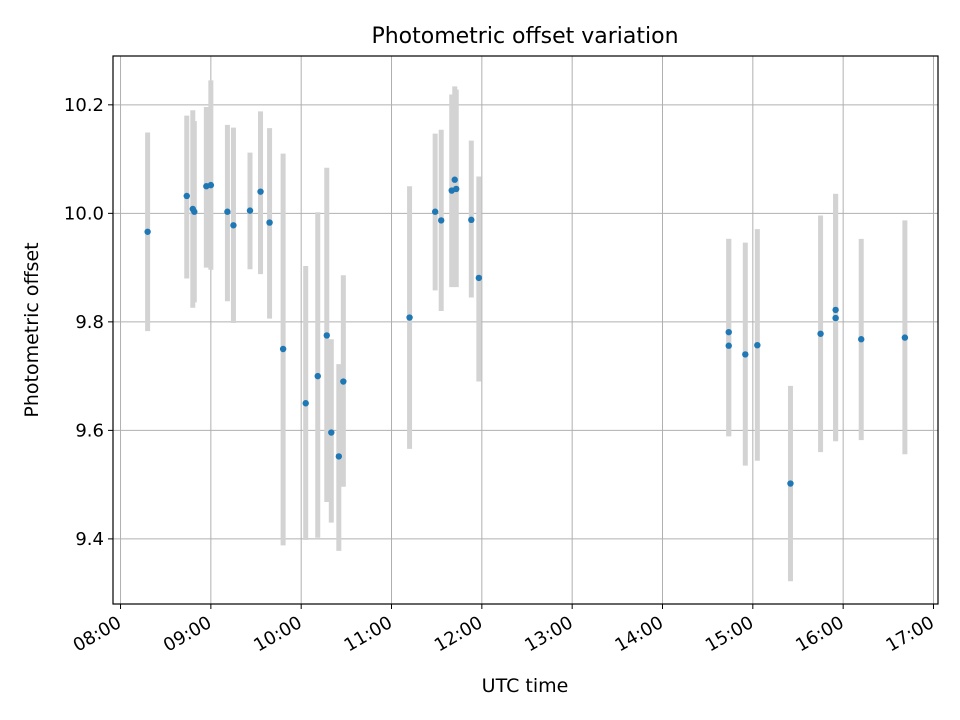  I want to click on x-tick-label: 12:00, so click(458, 634).